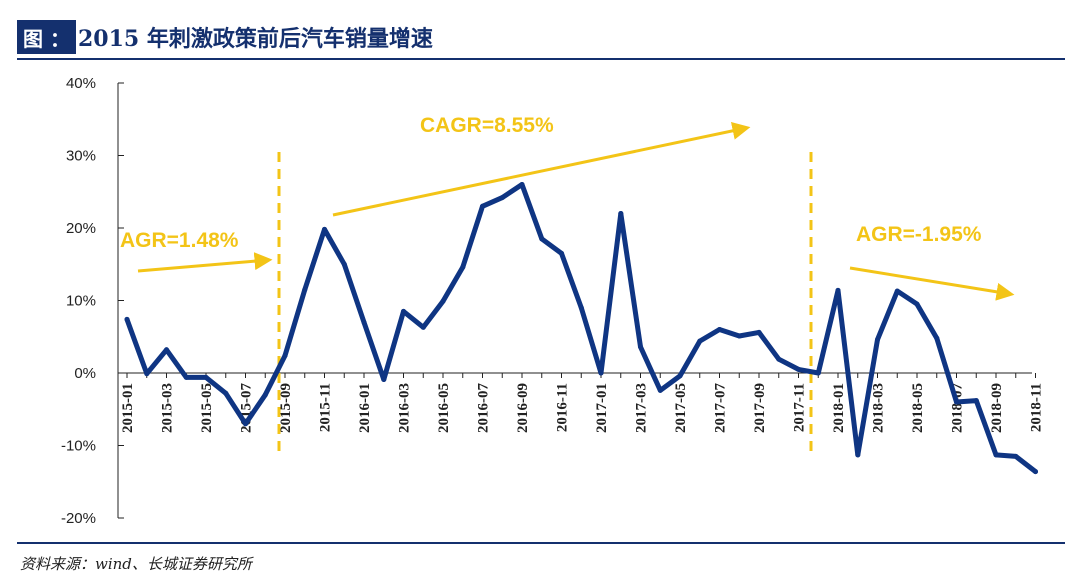 The height and width of the screenshot is (580, 1072). Describe the element at coordinates (487, 125) in the screenshot. I see `annotation-cagr: CAGR=8.55%` at that location.